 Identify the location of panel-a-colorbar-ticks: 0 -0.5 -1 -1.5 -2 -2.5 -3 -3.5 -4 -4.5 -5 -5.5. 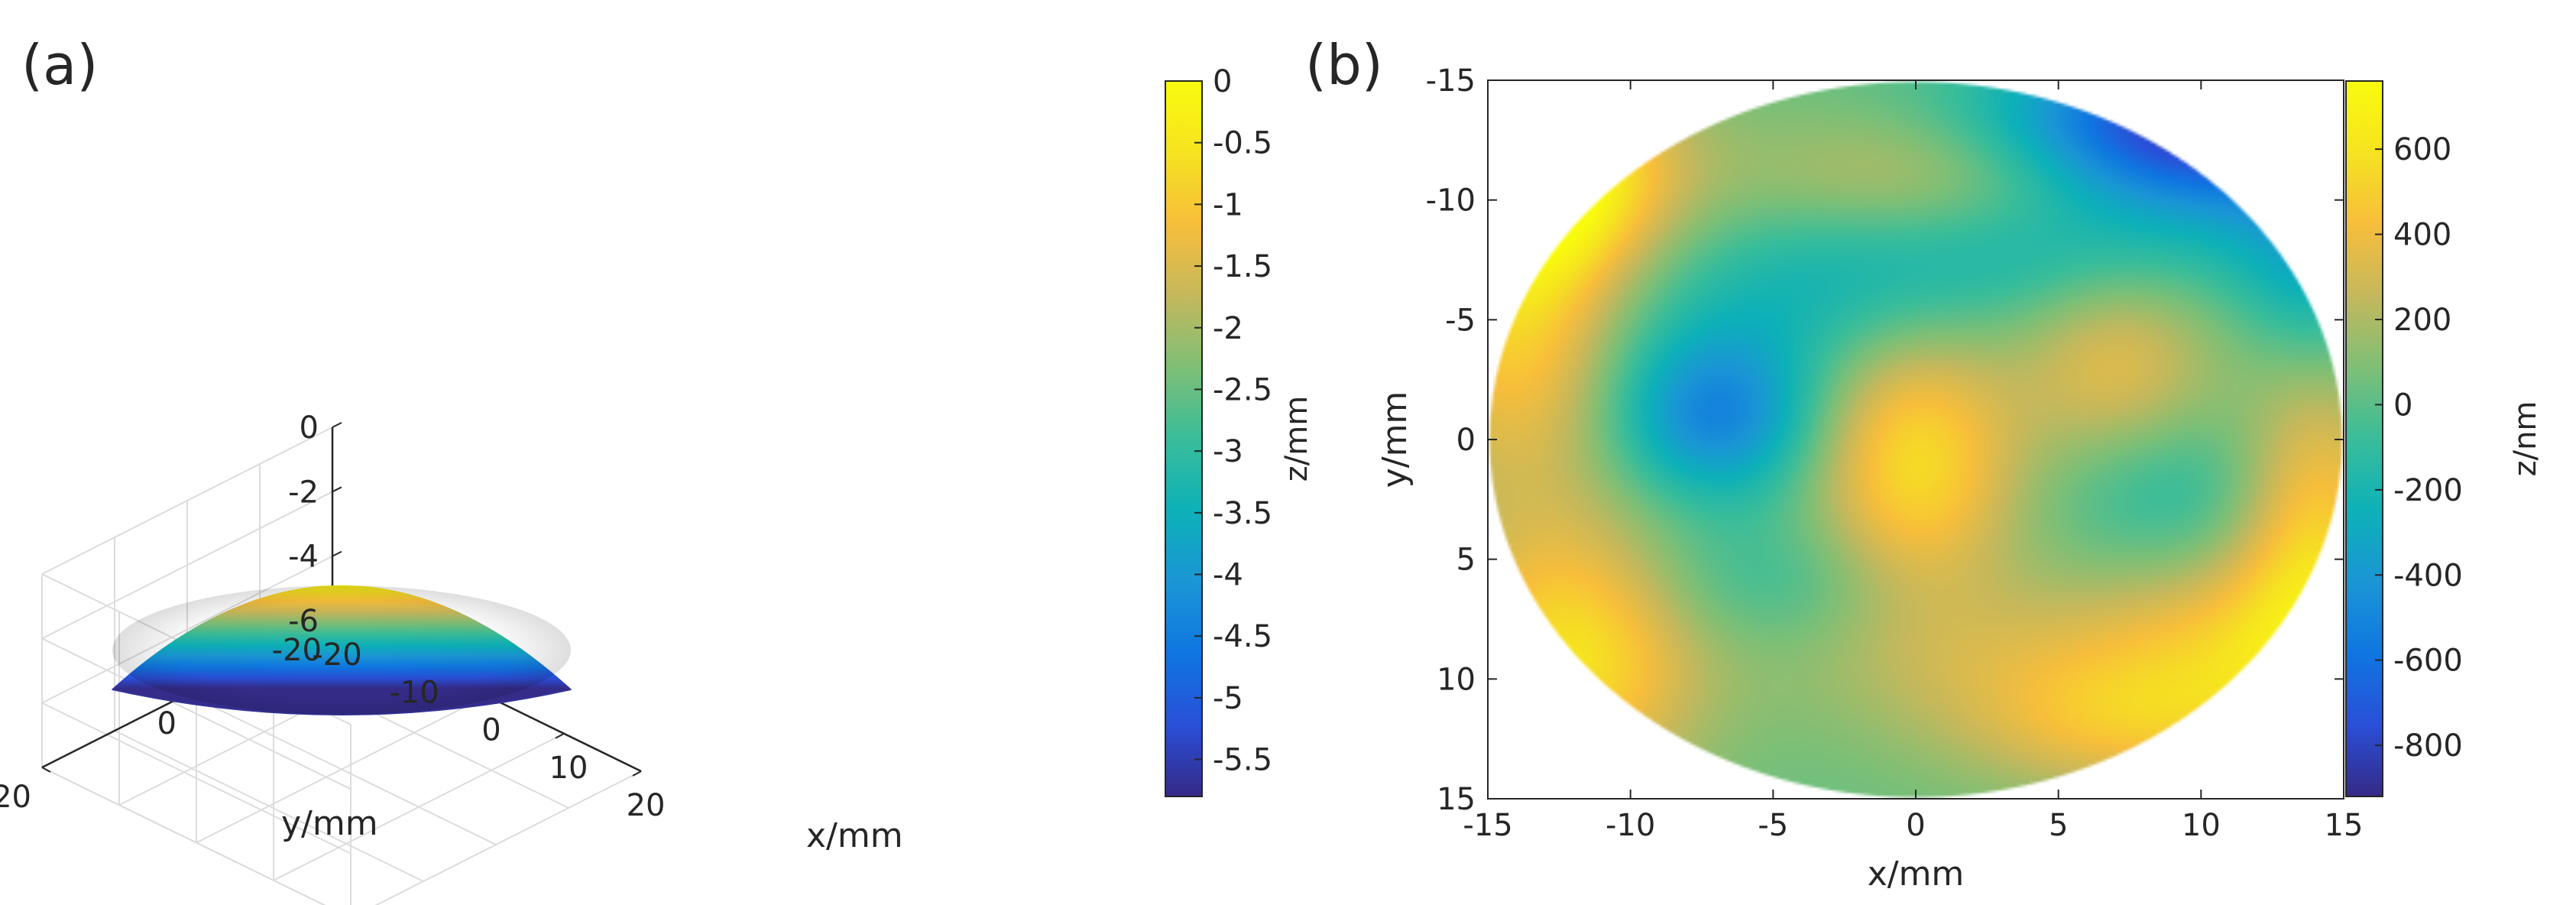
(1233, 421).